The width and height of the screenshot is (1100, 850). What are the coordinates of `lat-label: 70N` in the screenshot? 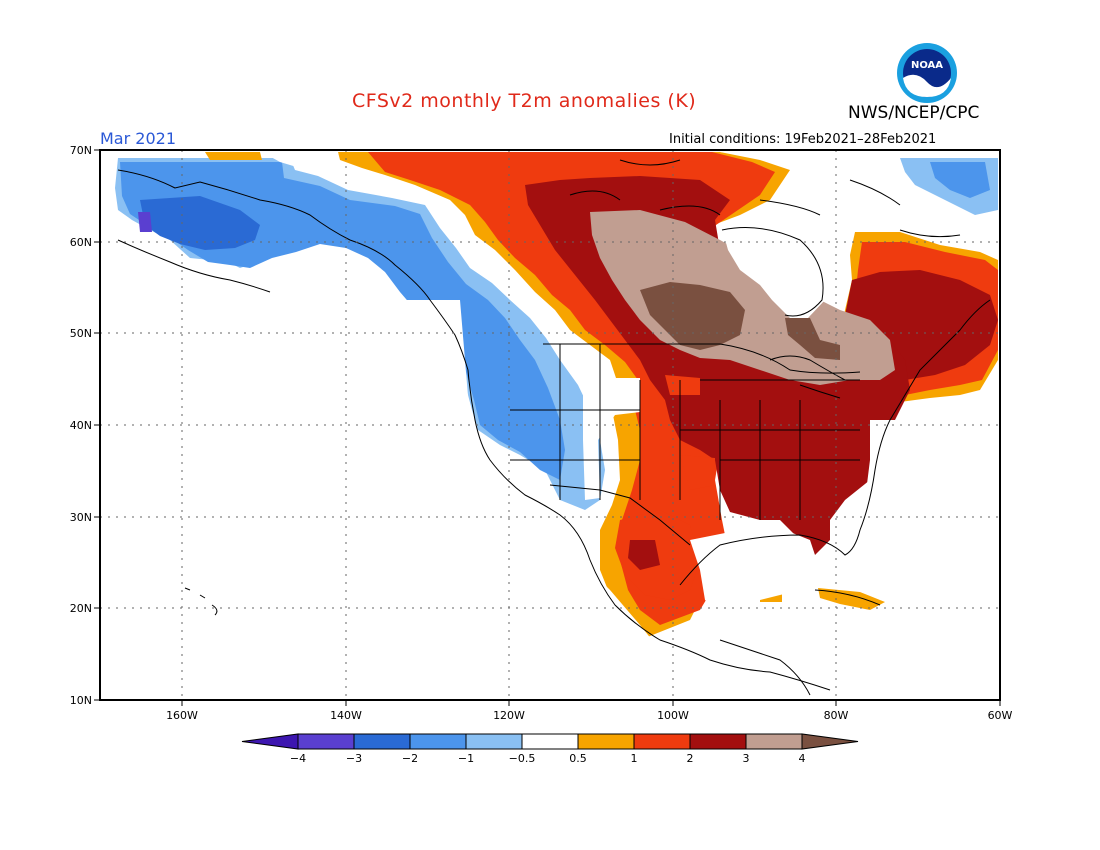 It's located at (81, 150).